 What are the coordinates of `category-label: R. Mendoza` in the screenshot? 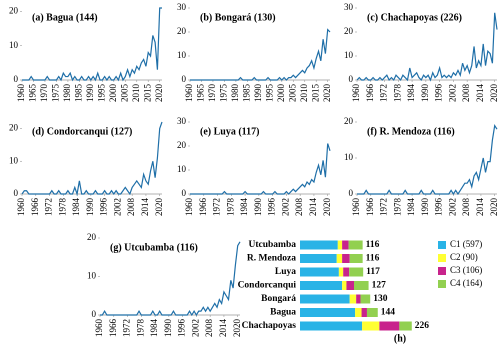 It's located at (271, 259).